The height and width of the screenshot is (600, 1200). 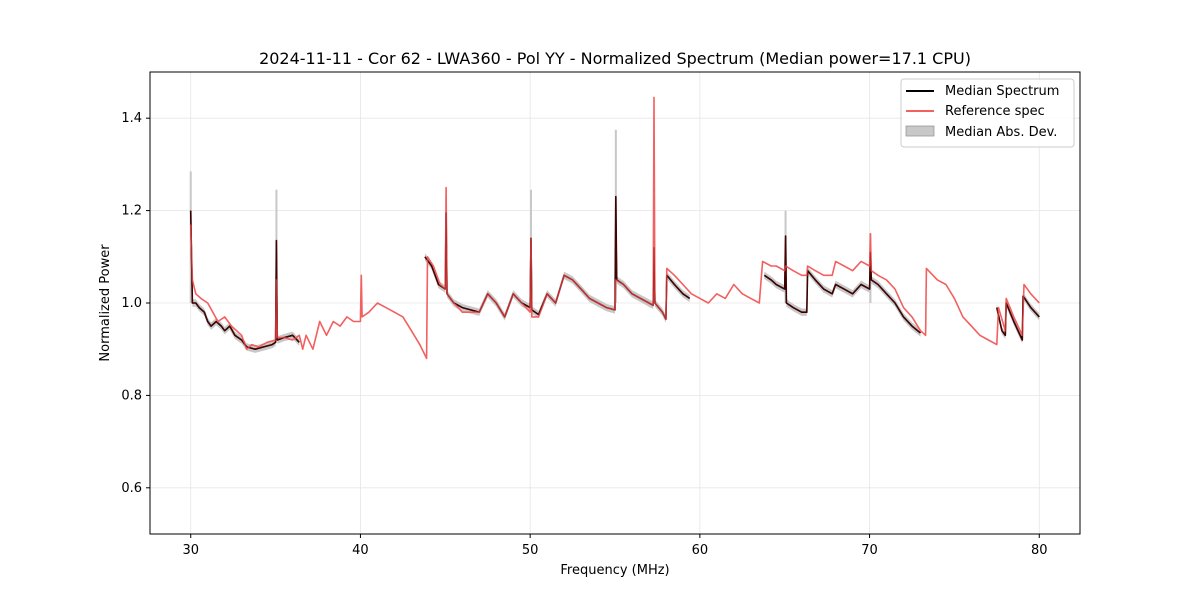 What do you see at coordinates (920, 131) in the screenshot?
I see `legend-swatch-mad` at bounding box center [920, 131].